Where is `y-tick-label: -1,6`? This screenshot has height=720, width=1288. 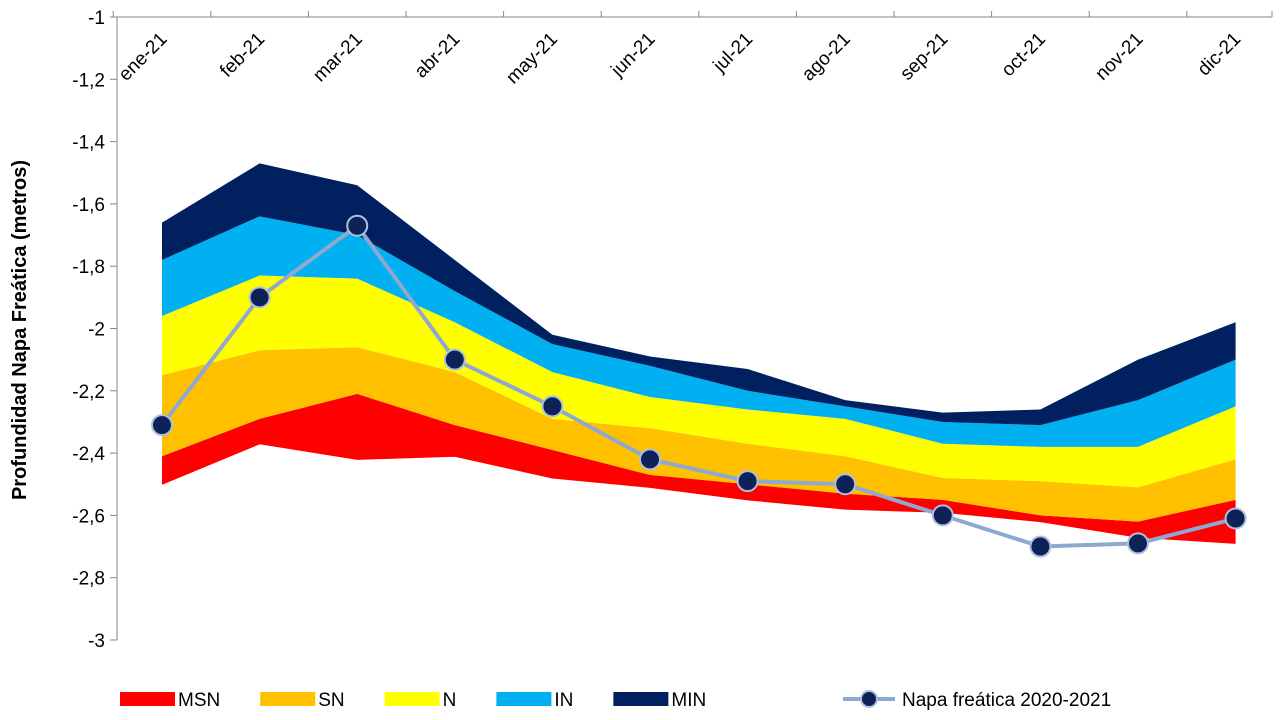 y-tick-label: -1,6 is located at coordinates (88, 205).